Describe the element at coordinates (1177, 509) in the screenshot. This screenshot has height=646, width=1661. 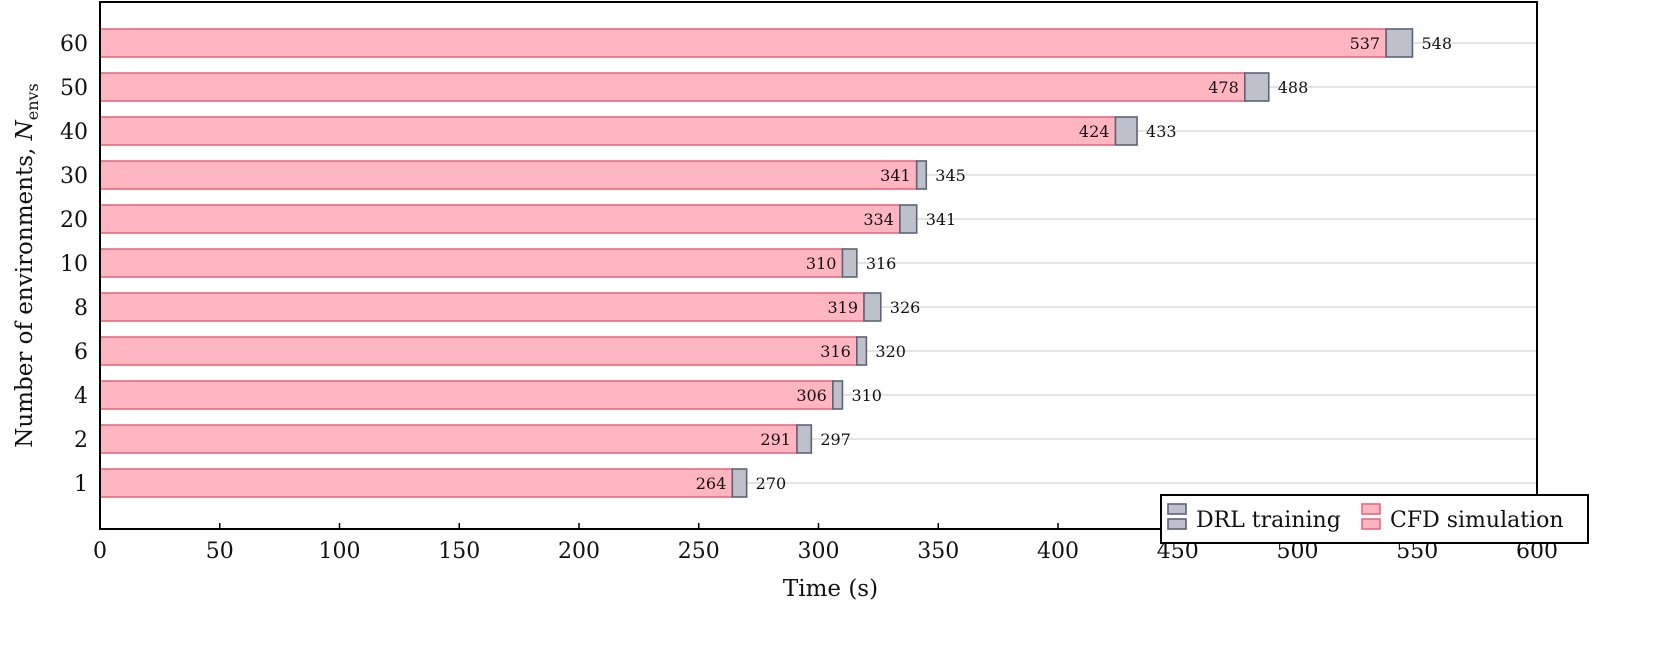
I see `legend-swatch-drl-training-top` at that location.